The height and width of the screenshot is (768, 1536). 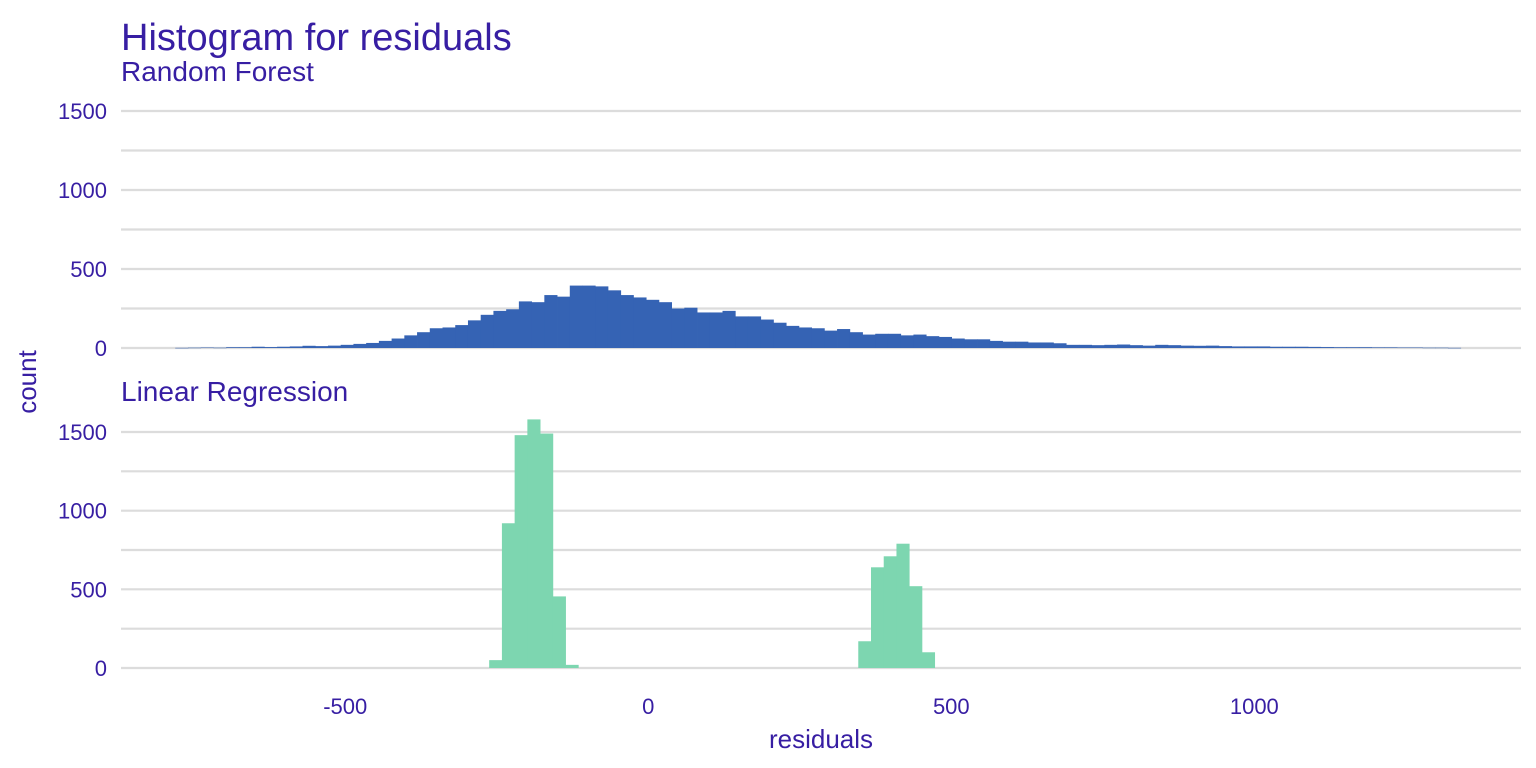 What do you see at coordinates (316, 38) in the screenshot?
I see `chart-title: Histogram for residuals` at bounding box center [316, 38].